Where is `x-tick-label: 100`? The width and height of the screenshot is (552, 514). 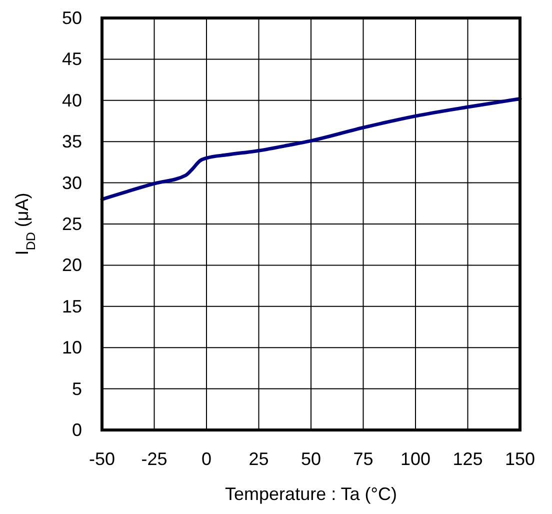 x-tick-label: 100 is located at coordinates (415, 459).